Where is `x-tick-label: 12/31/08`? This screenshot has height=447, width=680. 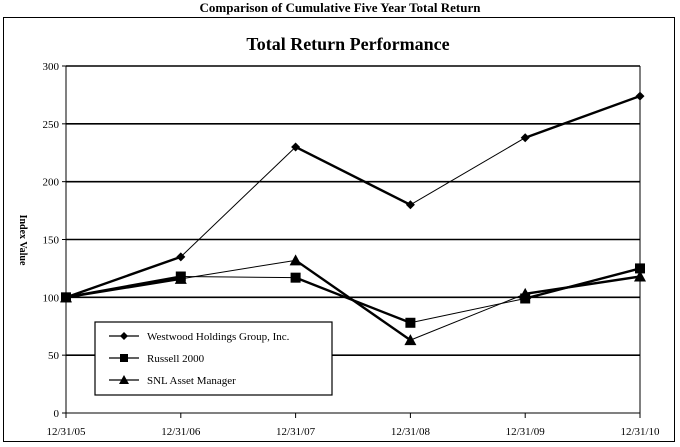
x-tick-label: 12/31/08 is located at coordinates (411, 432).